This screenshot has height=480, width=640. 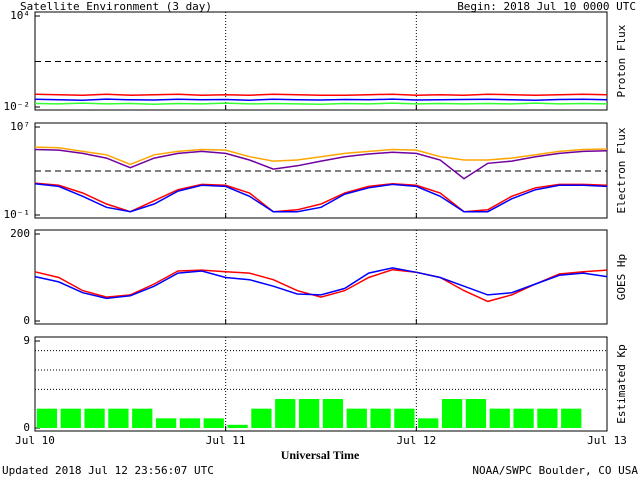 I want to click on x-tick-label: Jul 11, so click(x=226, y=440).